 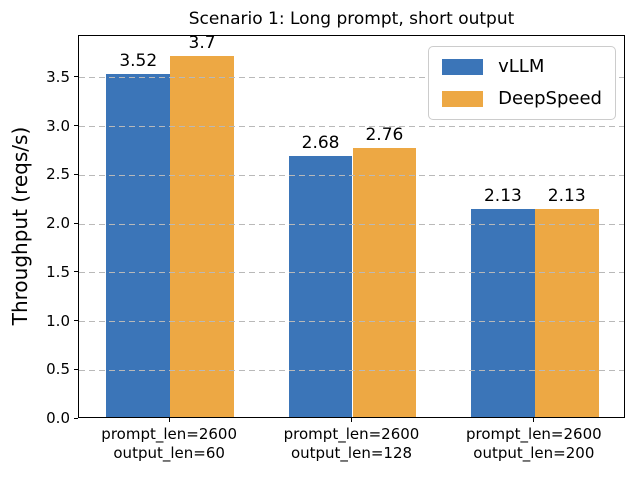 What do you see at coordinates (463, 99) in the screenshot?
I see `legend-swatch-deepspeed` at bounding box center [463, 99].